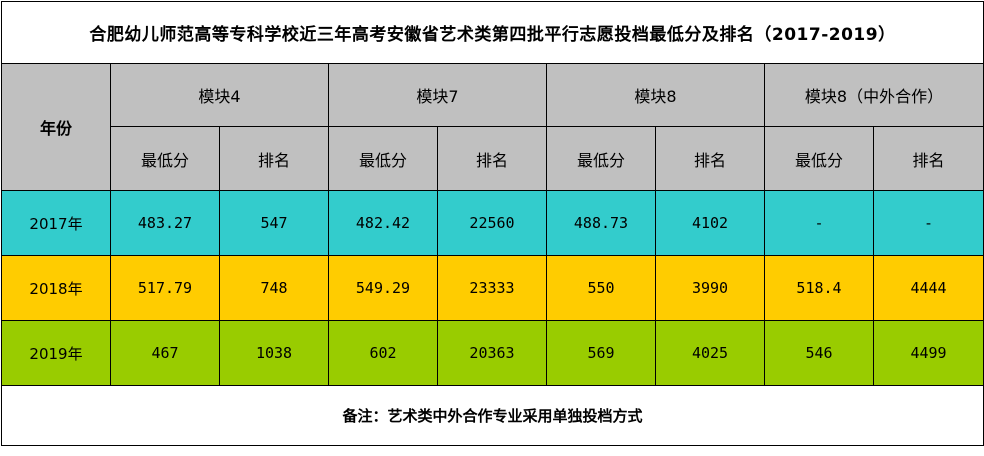  I want to click on min-score-cell: 518.4, so click(819, 288).